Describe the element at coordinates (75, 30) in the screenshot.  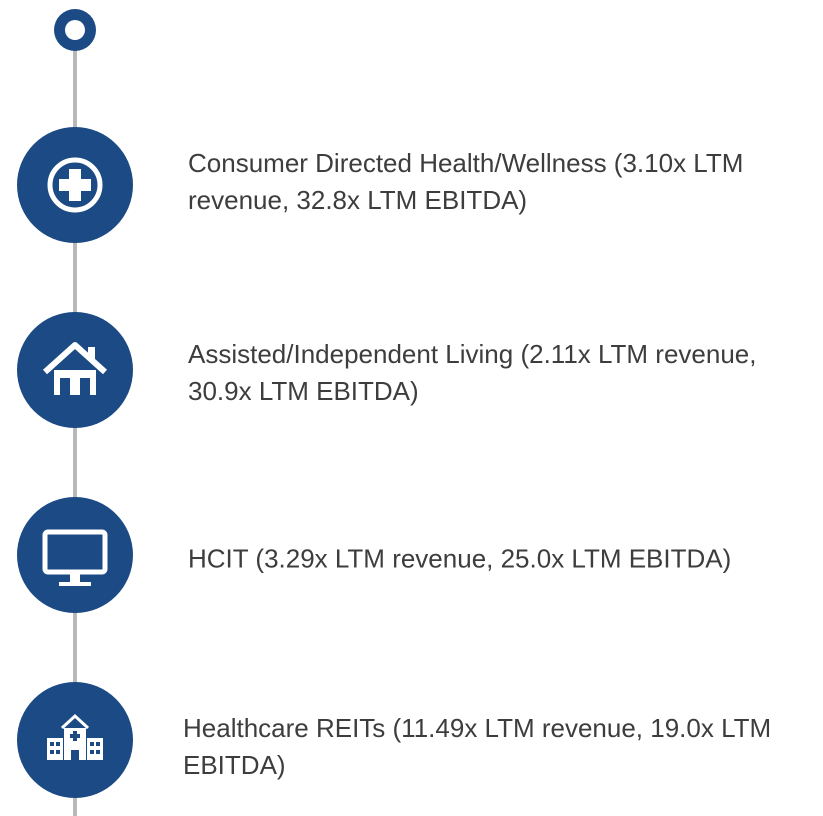
I see `start-node-inner` at that location.